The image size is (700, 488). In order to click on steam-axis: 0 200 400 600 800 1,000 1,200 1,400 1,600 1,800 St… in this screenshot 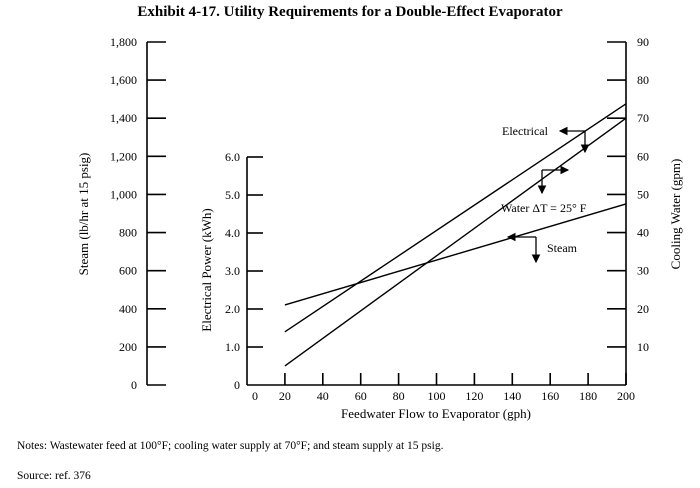, I will do `click(121, 213)`.